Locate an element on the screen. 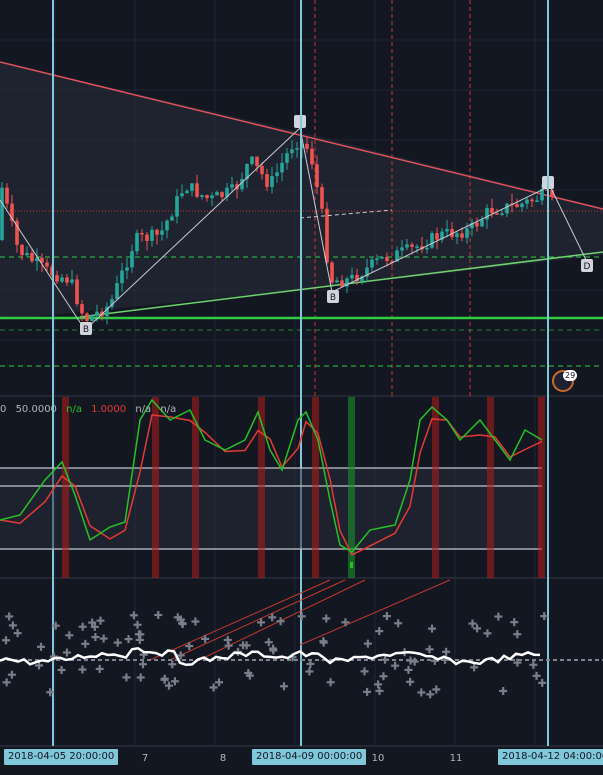 The height and width of the screenshot is (775, 603). pattern-label: D is located at coordinates (587, 267).